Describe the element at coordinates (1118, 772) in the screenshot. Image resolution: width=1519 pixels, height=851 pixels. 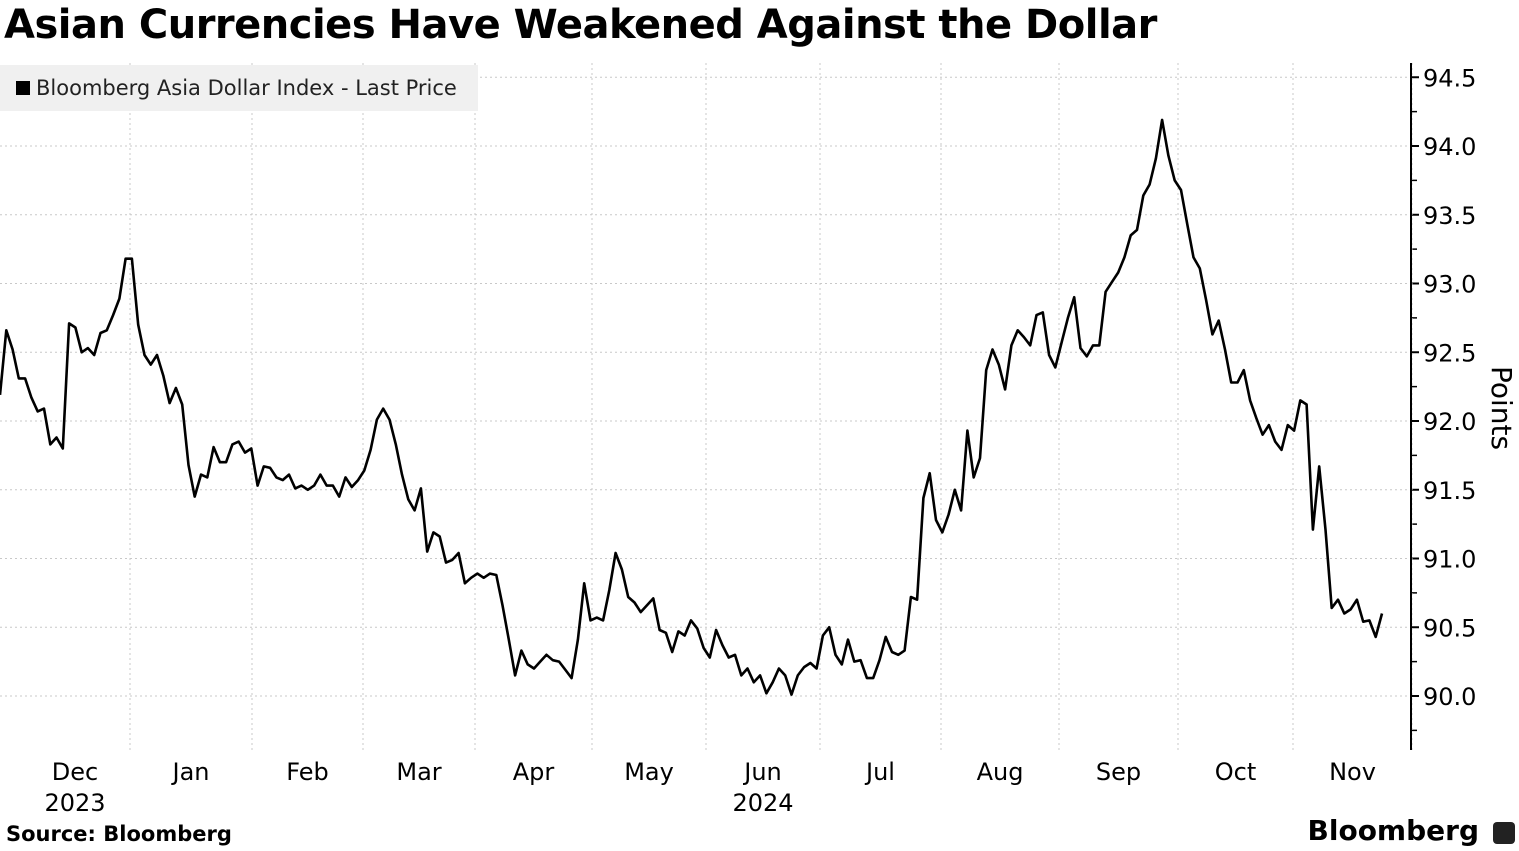
I see `x-tick-label: Sep` at that location.